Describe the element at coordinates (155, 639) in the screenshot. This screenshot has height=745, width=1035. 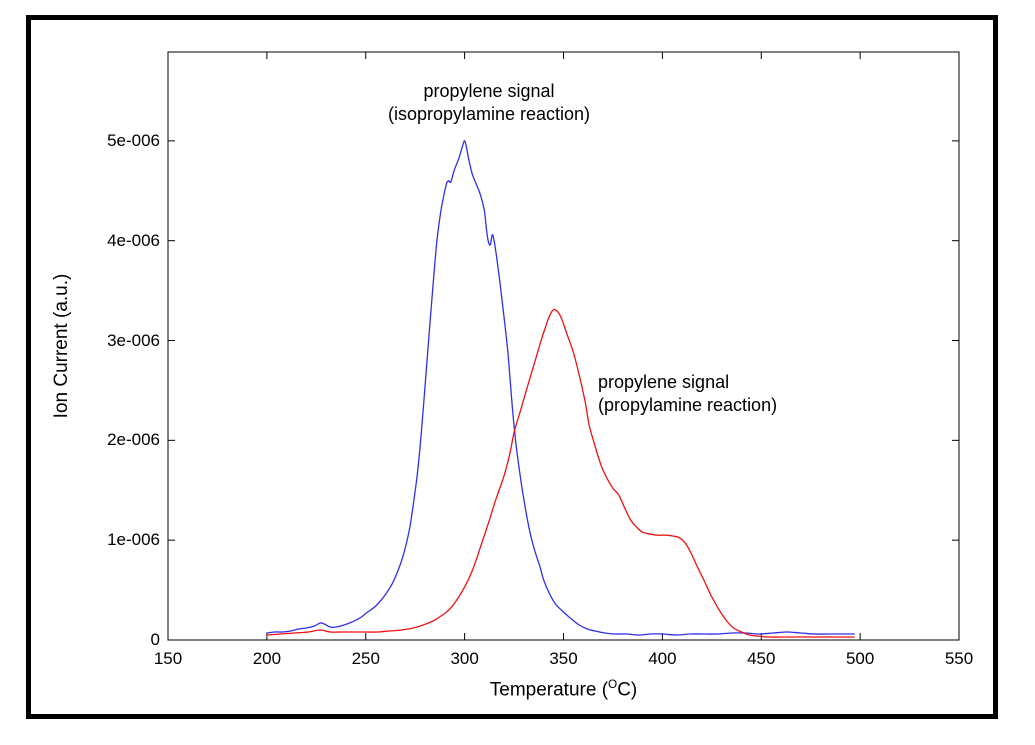
I see `y-tick-label: 0` at that location.